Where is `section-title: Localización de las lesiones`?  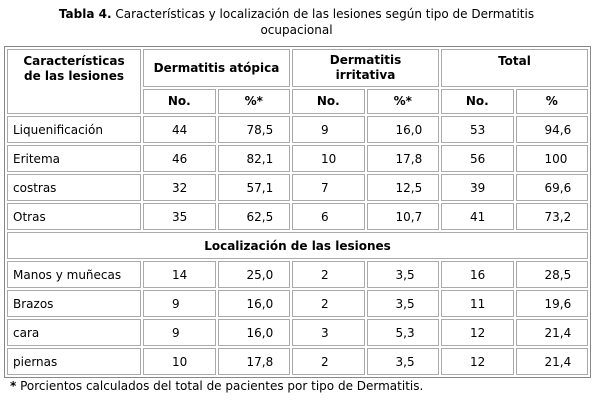
section-title: Localización de las lesiones is located at coordinates (297, 245).